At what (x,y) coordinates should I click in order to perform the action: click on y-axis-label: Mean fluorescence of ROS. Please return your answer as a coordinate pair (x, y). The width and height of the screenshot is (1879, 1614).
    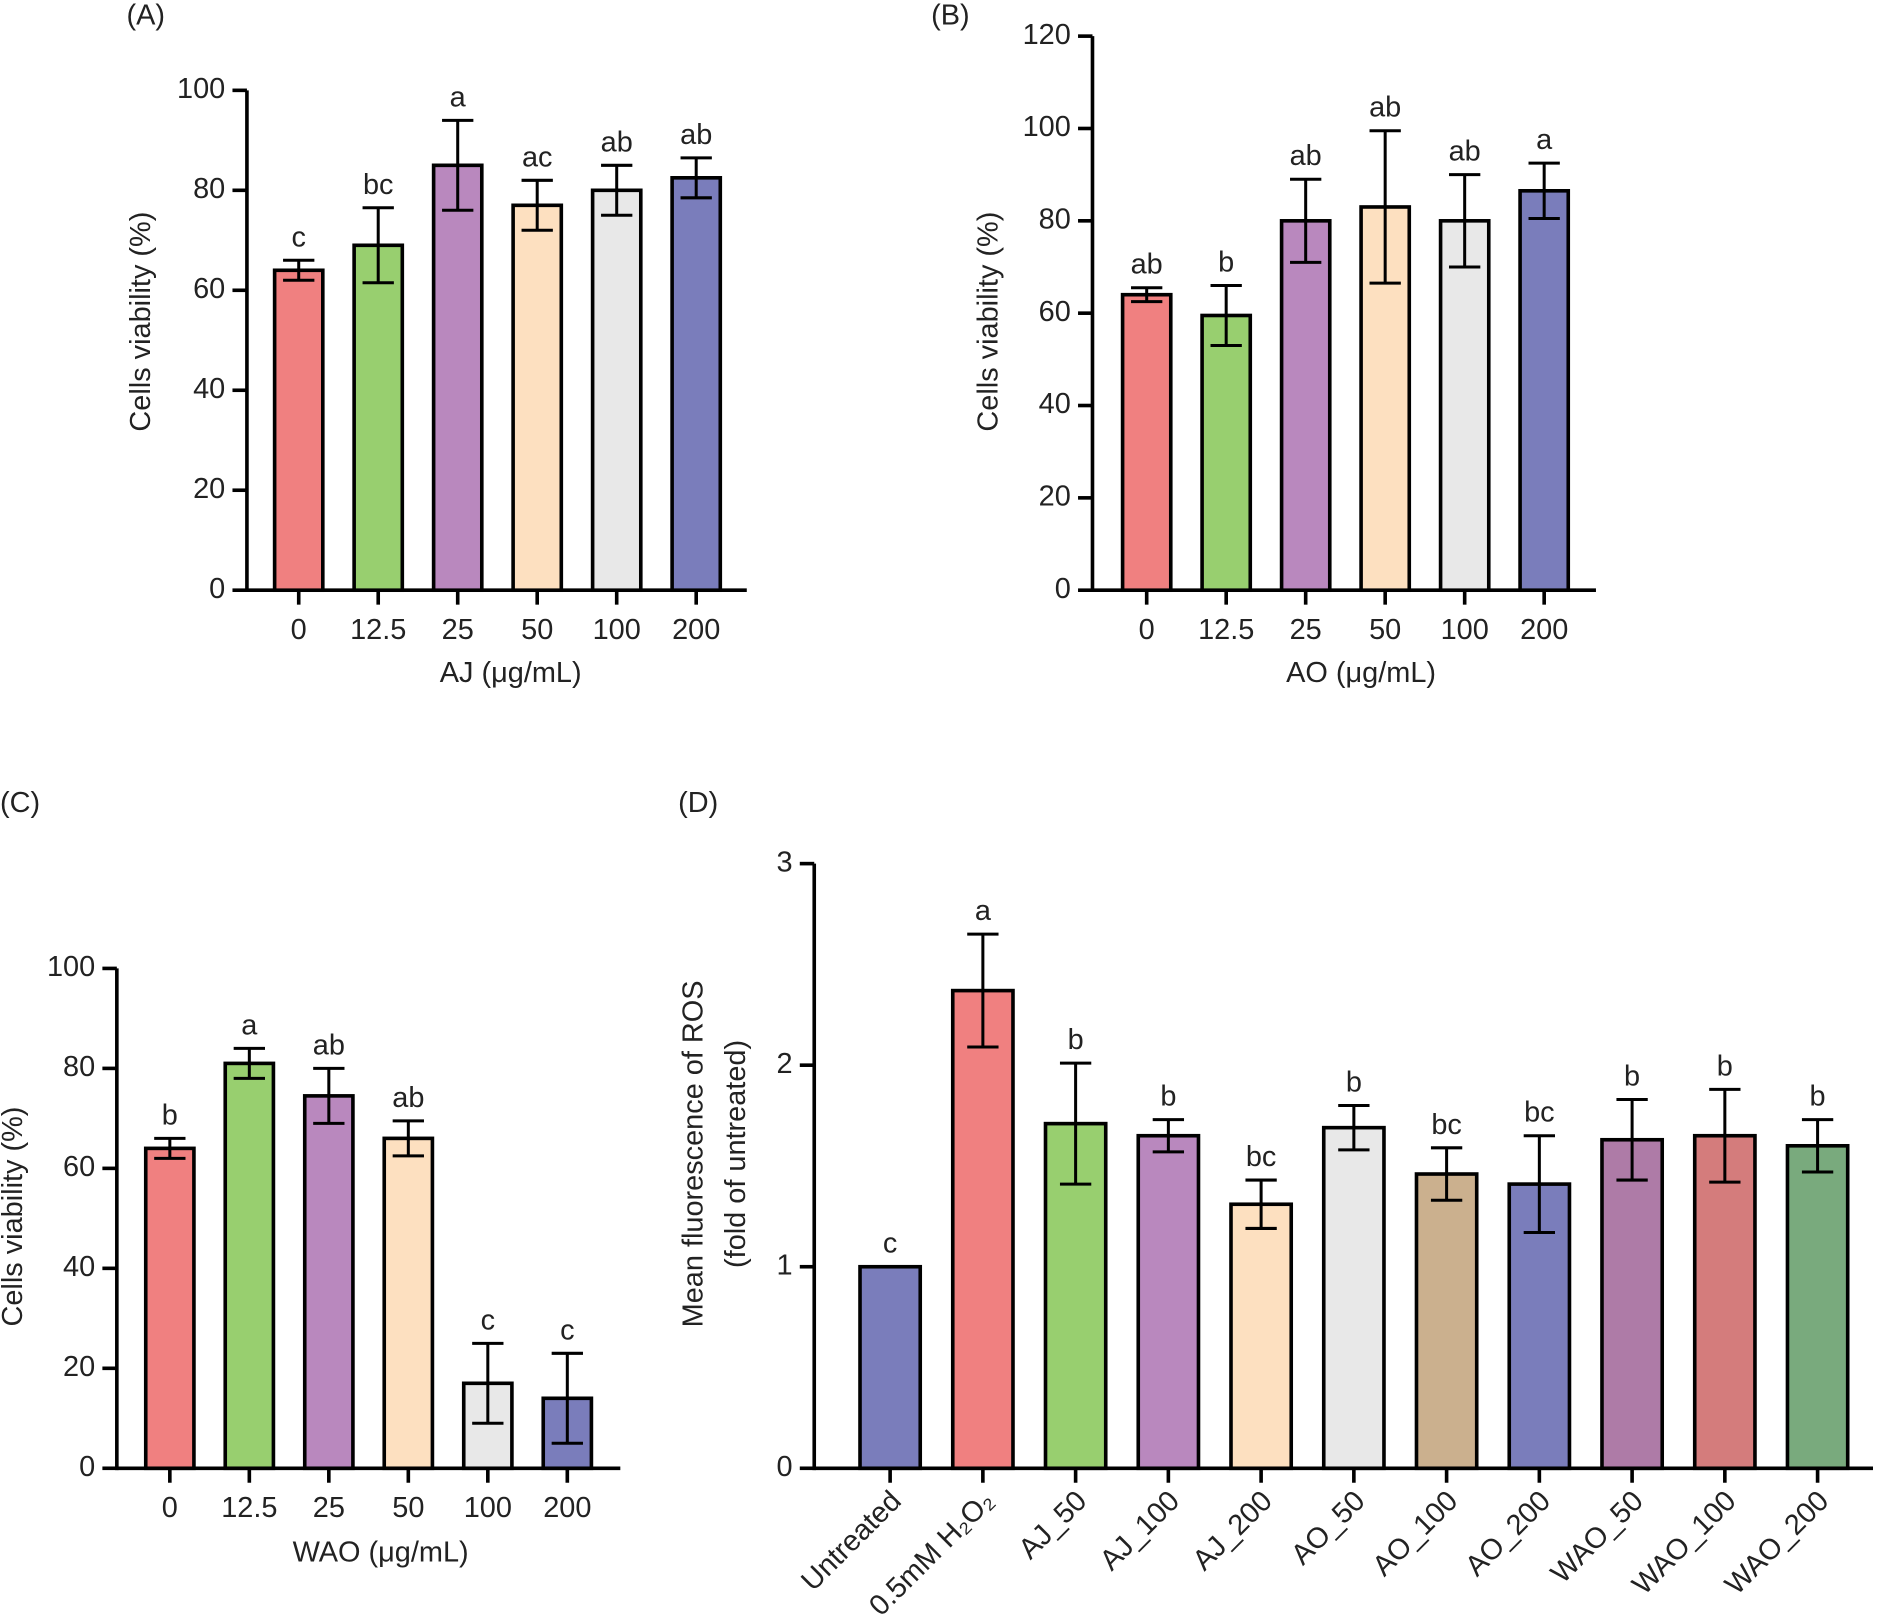
    Looking at the image, I should click on (694, 1153).